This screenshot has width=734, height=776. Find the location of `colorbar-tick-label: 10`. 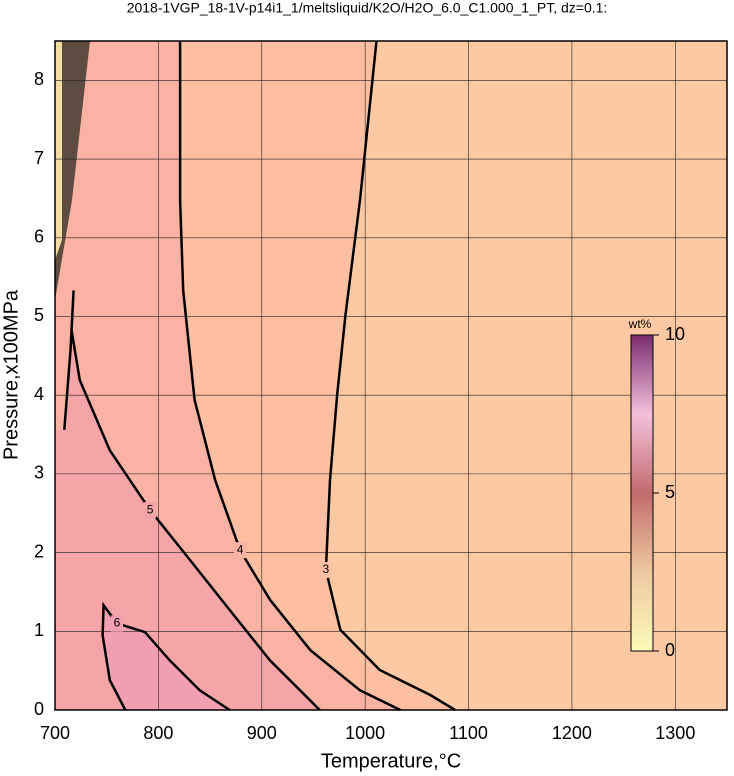

colorbar-tick-label: 10 is located at coordinates (675, 334).